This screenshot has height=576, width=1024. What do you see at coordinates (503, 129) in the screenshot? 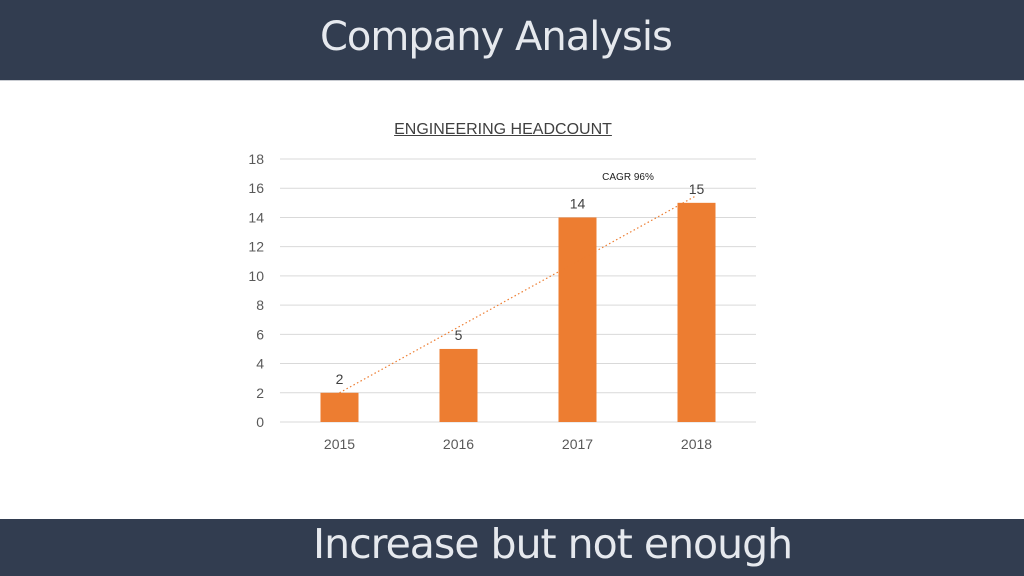
I see `chart-title: ENGINEERING HEADCOUNT` at bounding box center [503, 129].